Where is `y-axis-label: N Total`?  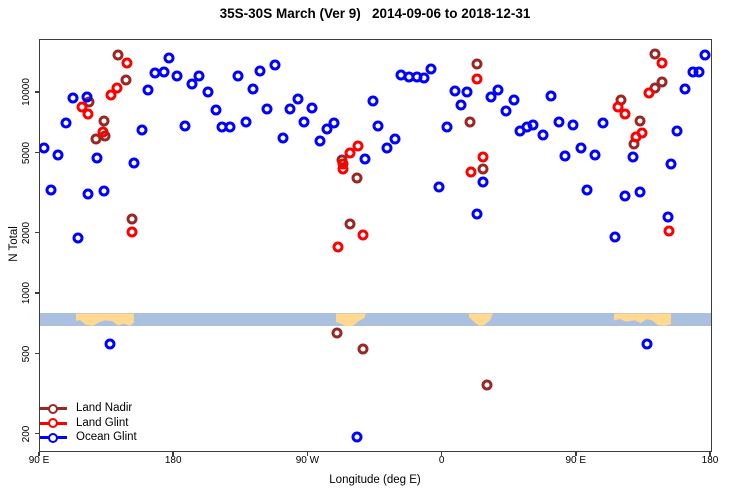
y-axis-label: N Total is located at coordinates (14, 244).